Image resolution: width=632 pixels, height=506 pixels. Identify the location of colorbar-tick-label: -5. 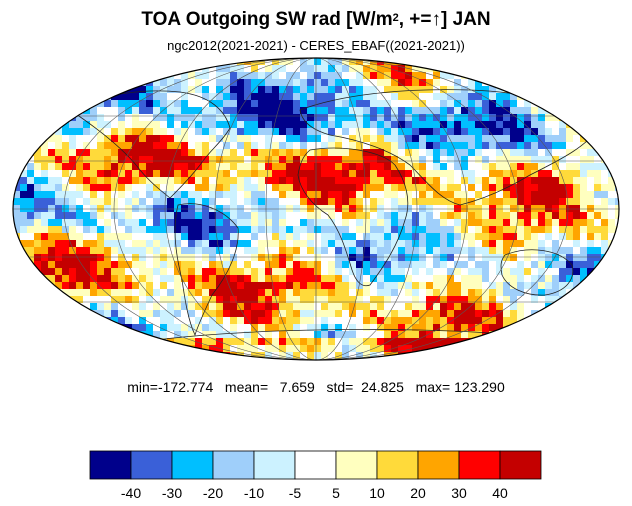
(295, 493).